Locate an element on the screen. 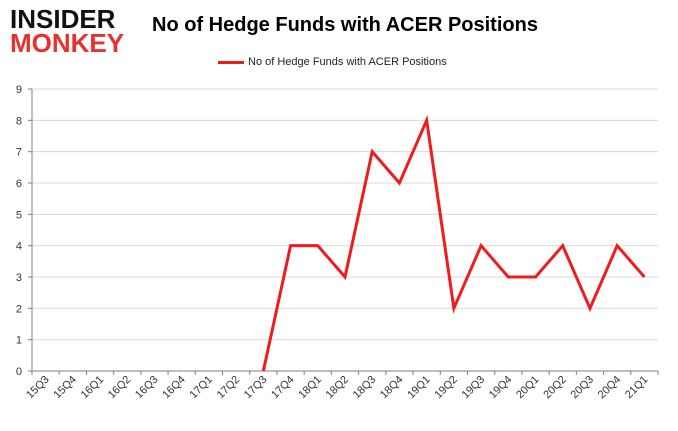  x-tick-label: 15Q3 is located at coordinates (38, 388).